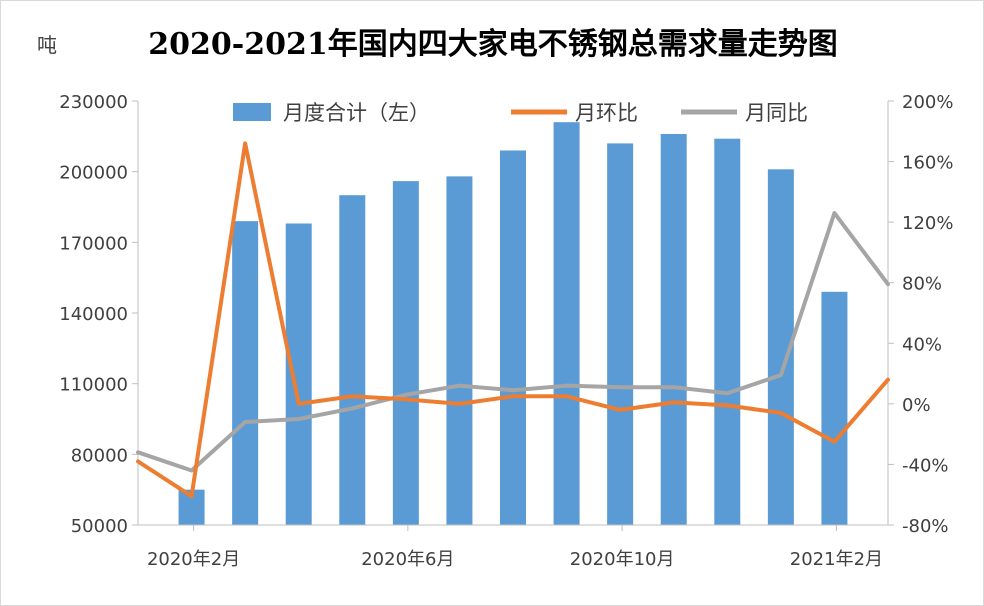 The height and width of the screenshot is (606, 984). Describe the element at coordinates (93, 102) in the screenshot. I see `left-tick-label: 230000` at that location.